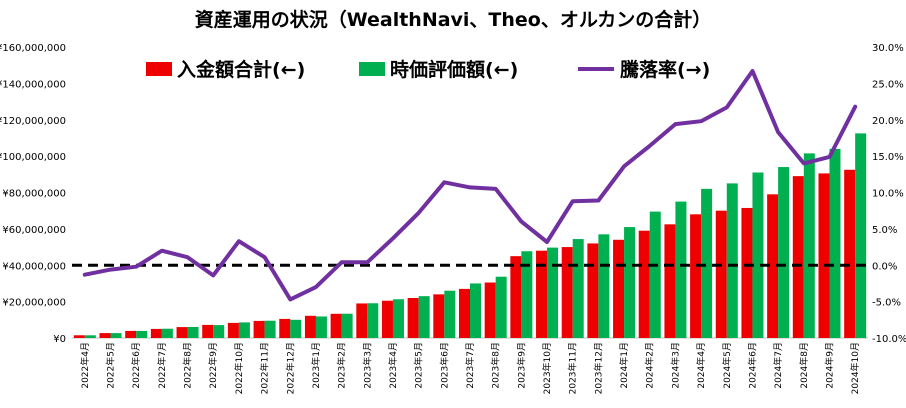 Image resolution: width=906 pixels, height=408 pixels. Describe the element at coordinates (33, 48) in the screenshot. I see `y-left-tick-label: ¥160,000,000` at that location.